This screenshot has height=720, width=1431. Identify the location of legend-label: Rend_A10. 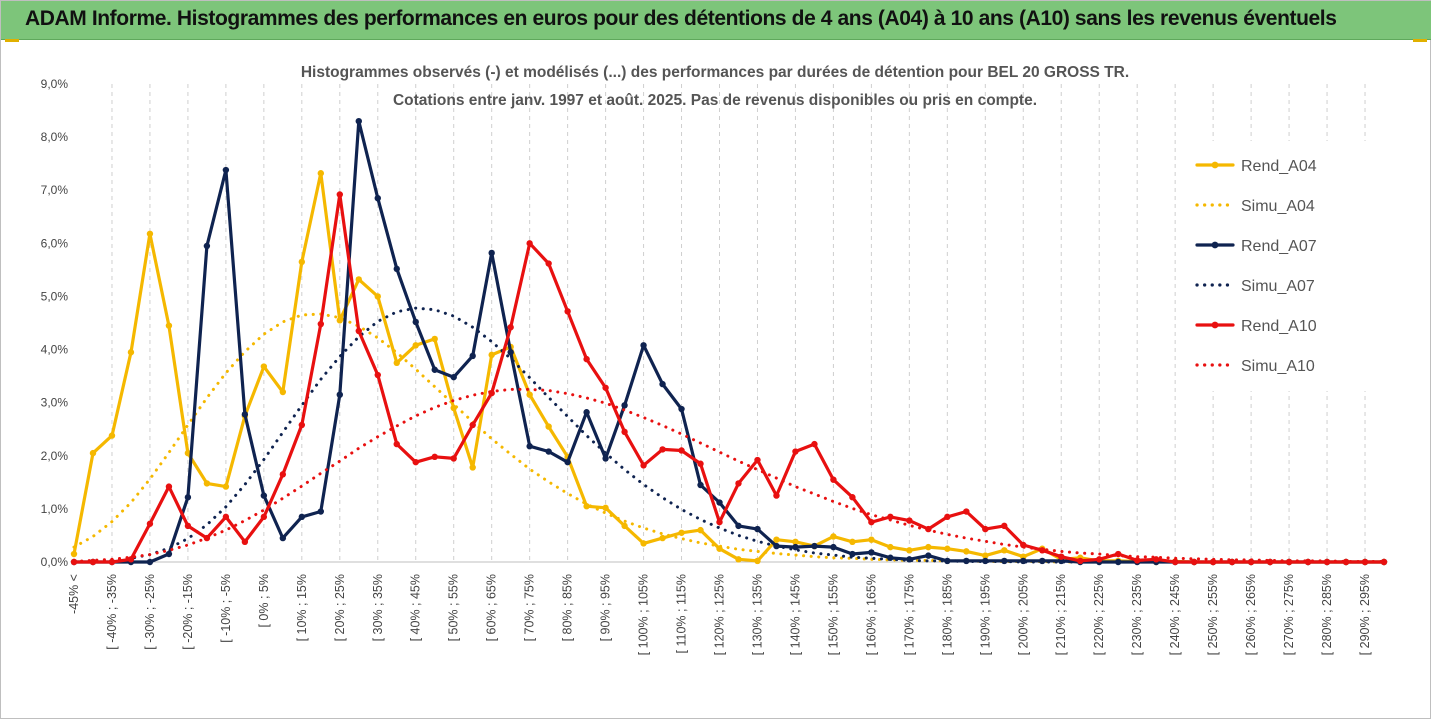
(1279, 326).